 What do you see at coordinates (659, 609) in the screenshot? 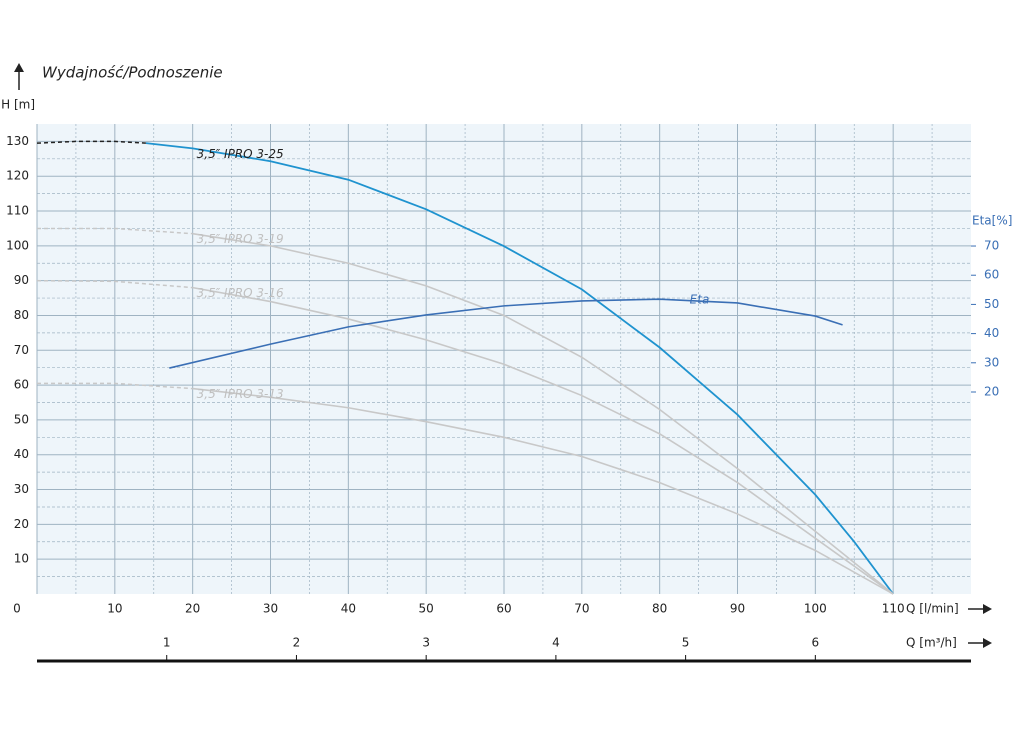
I see `x-tick-label: 80` at bounding box center [659, 609].